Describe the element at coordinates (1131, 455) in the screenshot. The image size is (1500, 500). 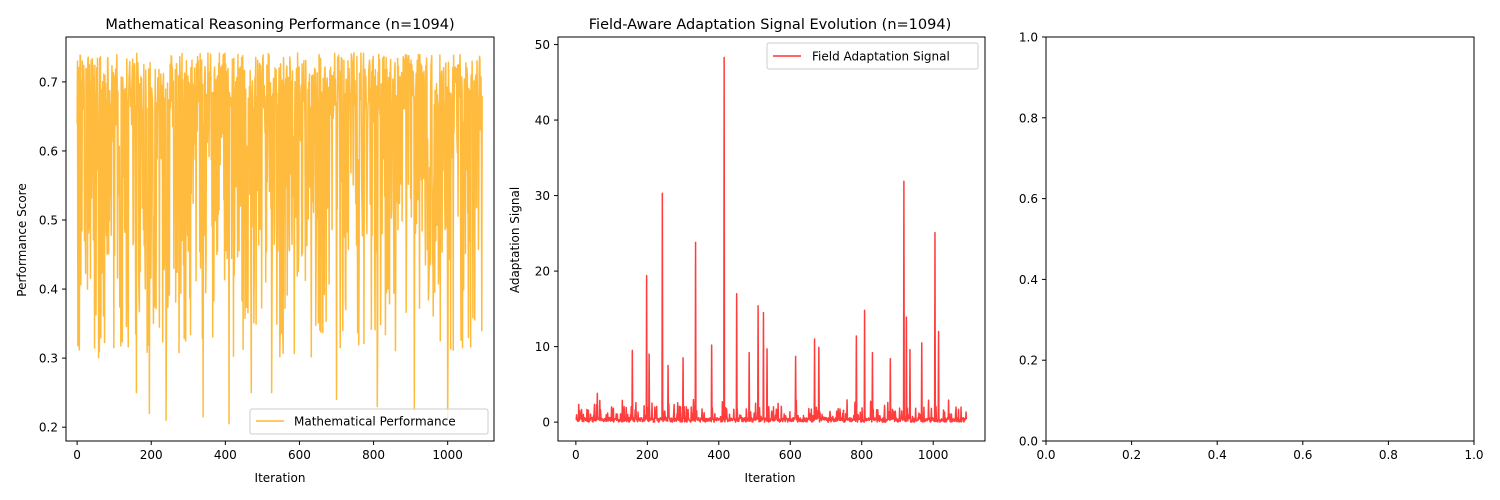
I see `x-tick-label: 0.2` at that location.